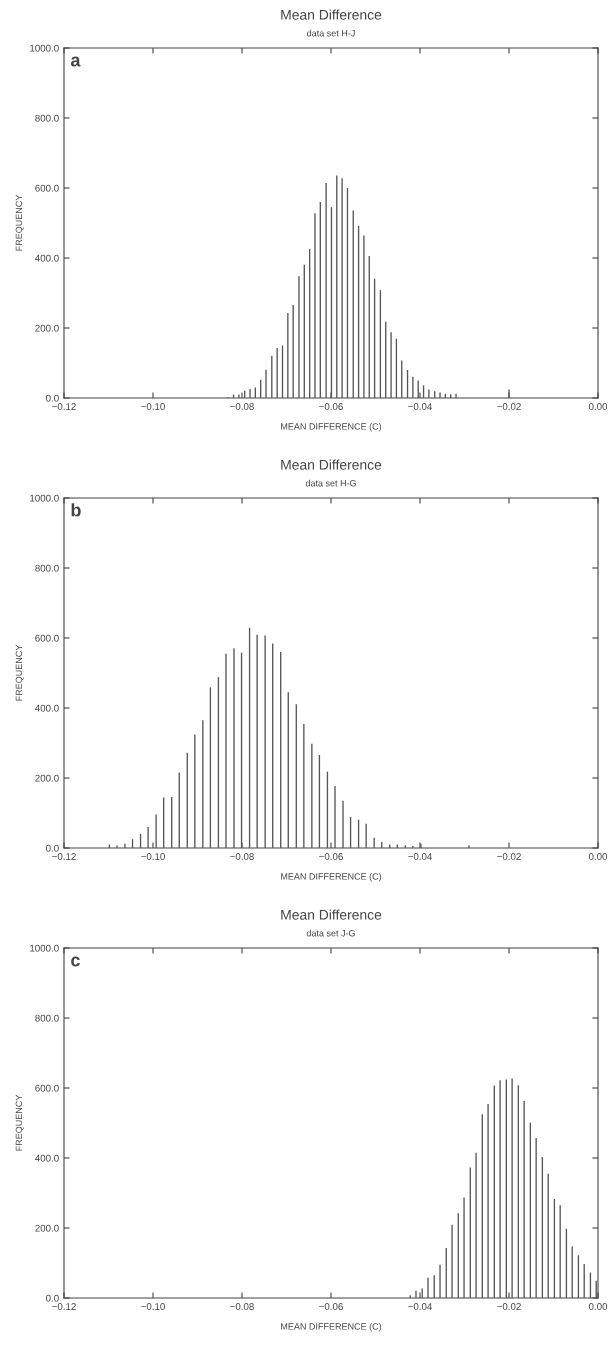 This screenshot has width=615, height=1352. What do you see at coordinates (330, 483) in the screenshot?
I see `chart-subtitle: data set H-G` at bounding box center [330, 483].